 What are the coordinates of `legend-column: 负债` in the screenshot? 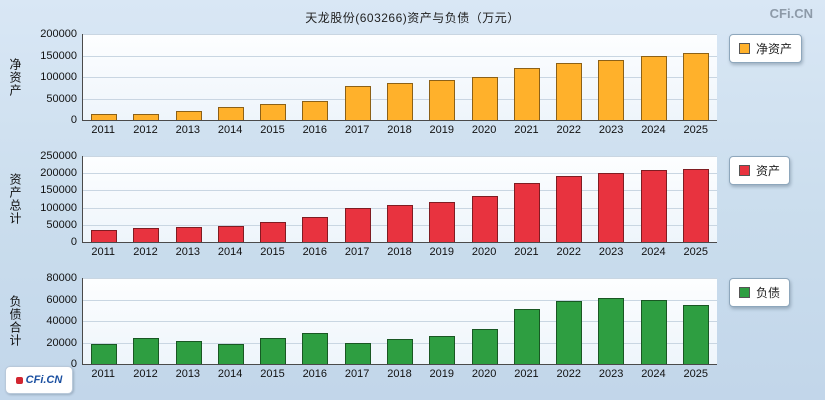 It's located at (769, 335).